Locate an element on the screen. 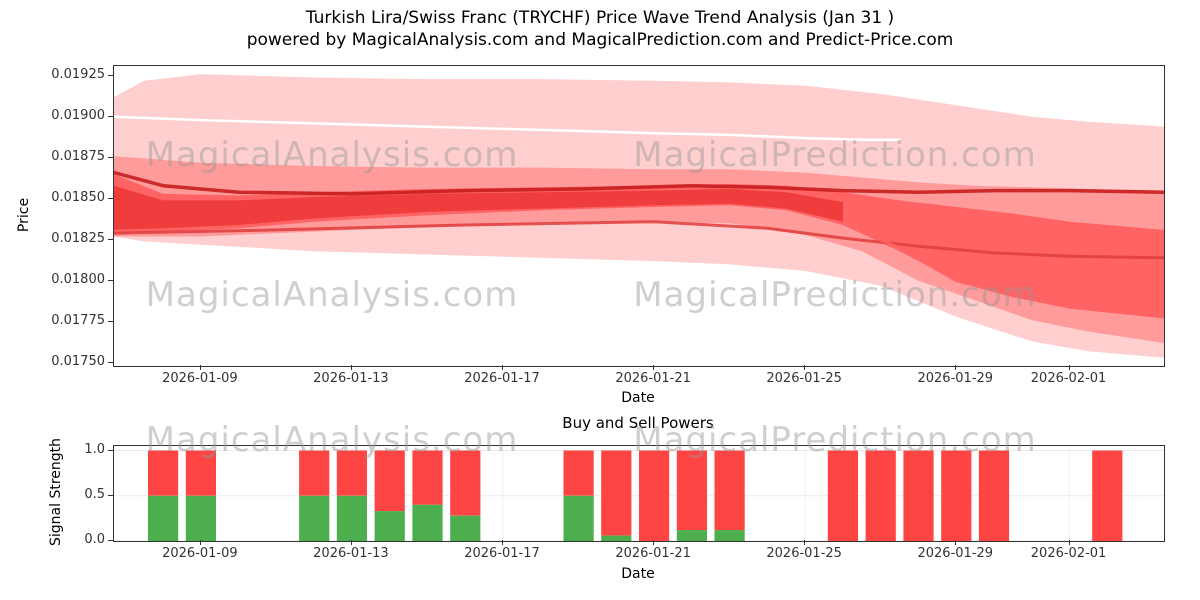 Image resolution: width=1200 pixels, height=600 pixels. watermark-prediction-row1: MagicalPrediction.com is located at coordinates (835, 155).